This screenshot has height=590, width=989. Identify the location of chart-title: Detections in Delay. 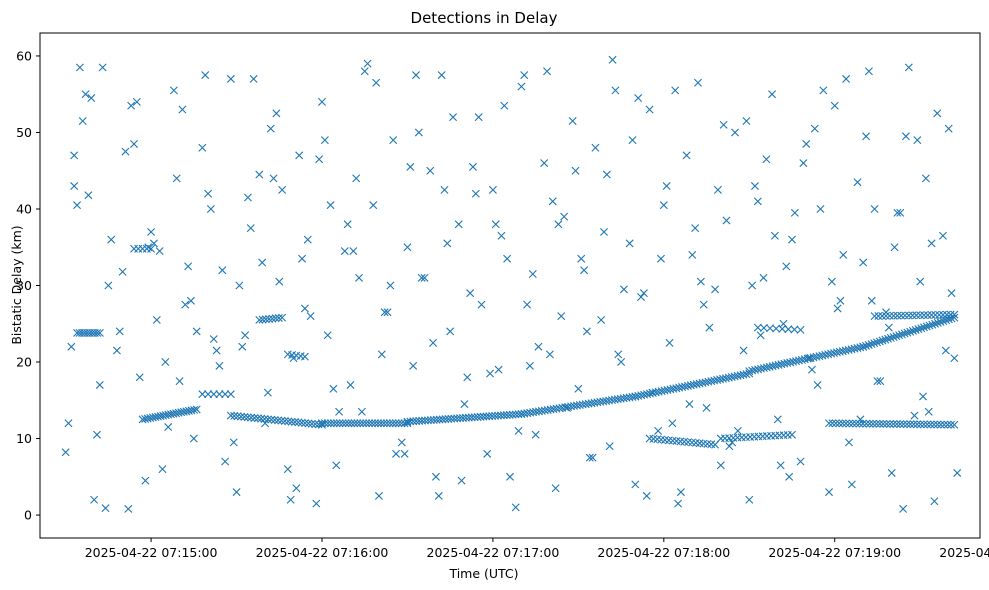
(484, 18).